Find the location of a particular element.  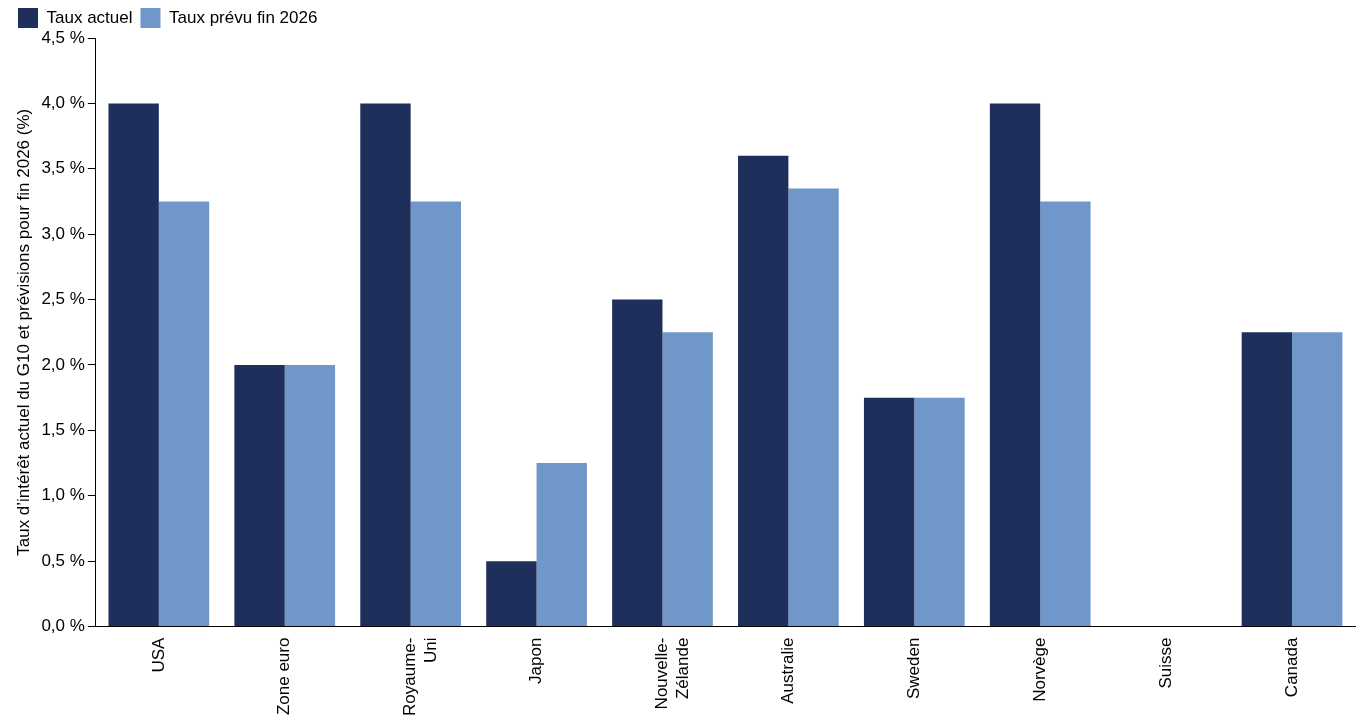

y-tick-label: 3,0 % is located at coordinates (63, 233).